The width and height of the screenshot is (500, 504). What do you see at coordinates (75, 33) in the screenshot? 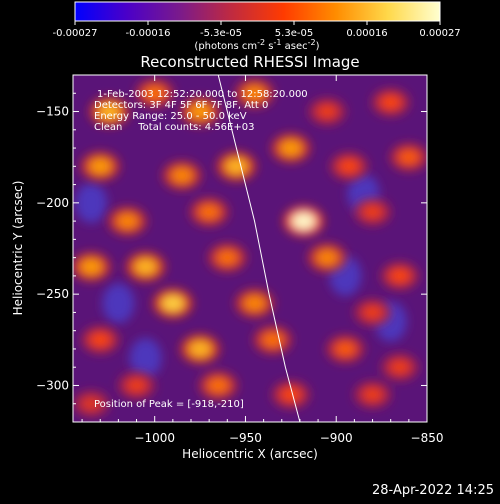
I see `colorbar-tick-label: -0.00027` at bounding box center [75, 33].